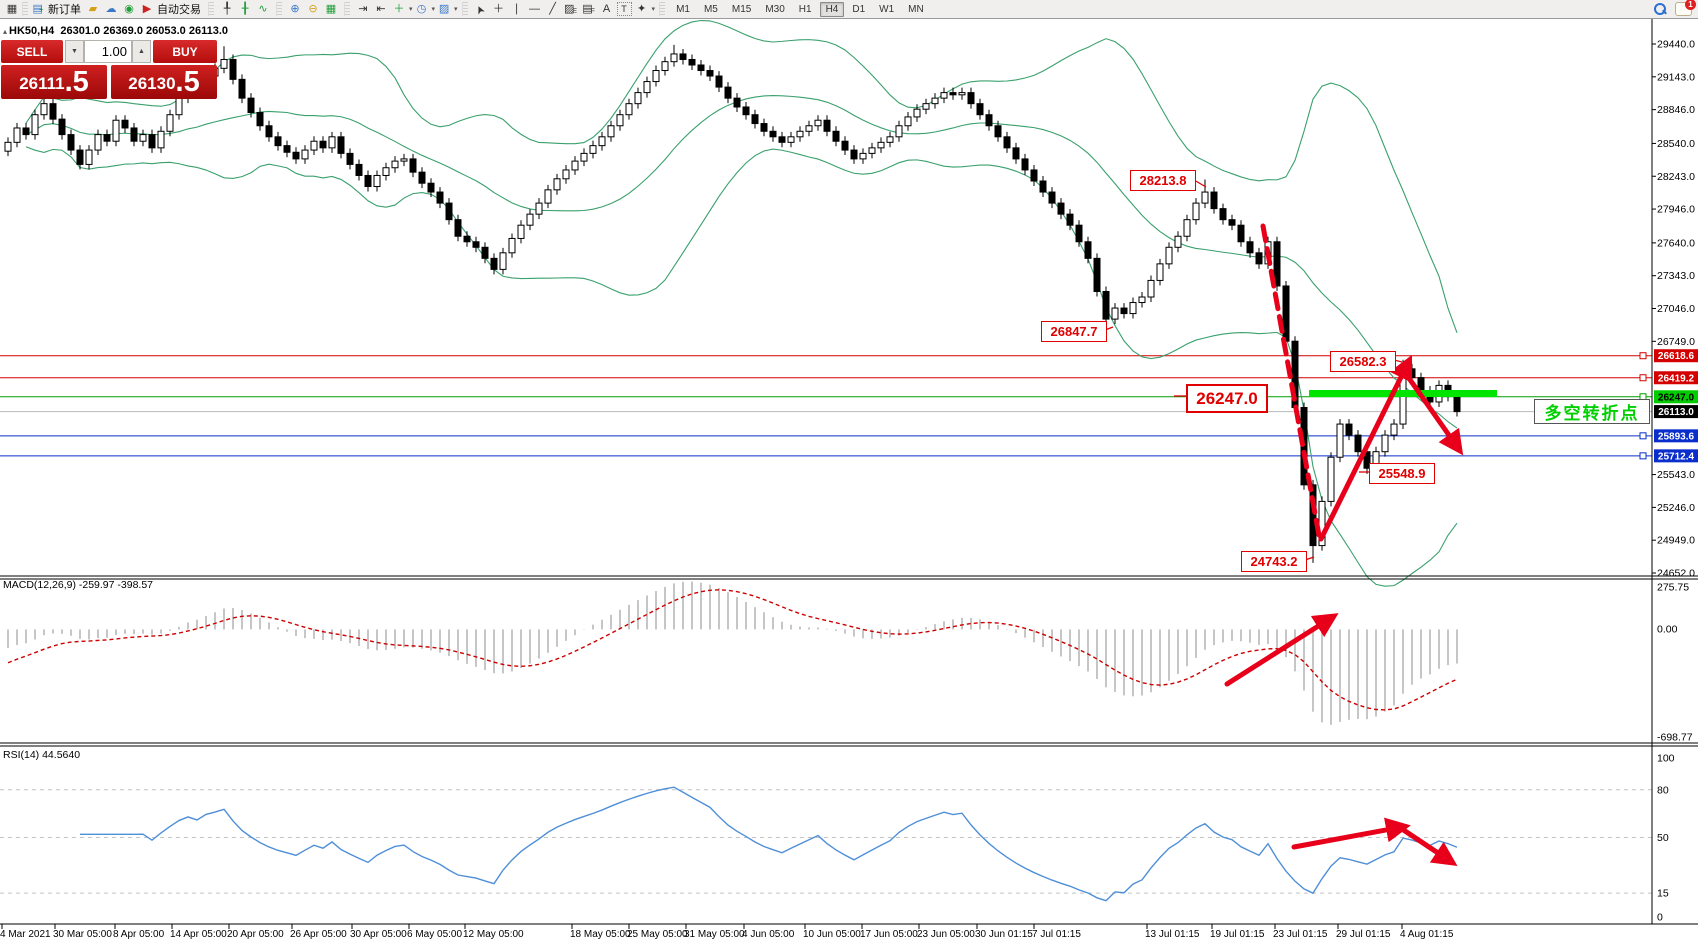 This screenshot has height=942, width=1698. I want to click on toolbar-right: 1, so click(1675, 8).